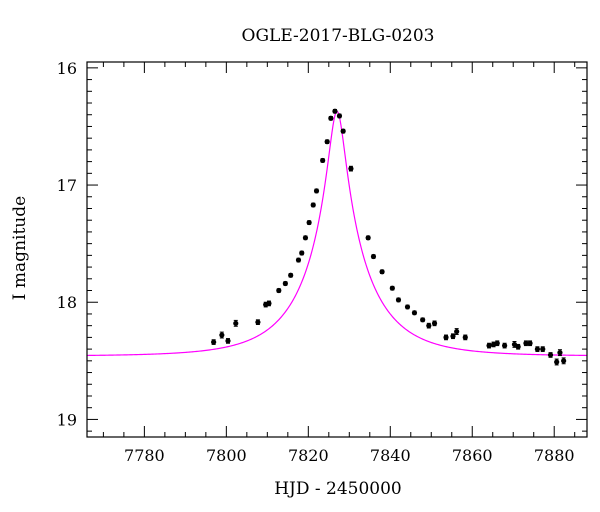 The width and height of the screenshot is (600, 512). Describe the element at coordinates (67, 185) in the screenshot. I see `y-tick-label: 17` at that location.